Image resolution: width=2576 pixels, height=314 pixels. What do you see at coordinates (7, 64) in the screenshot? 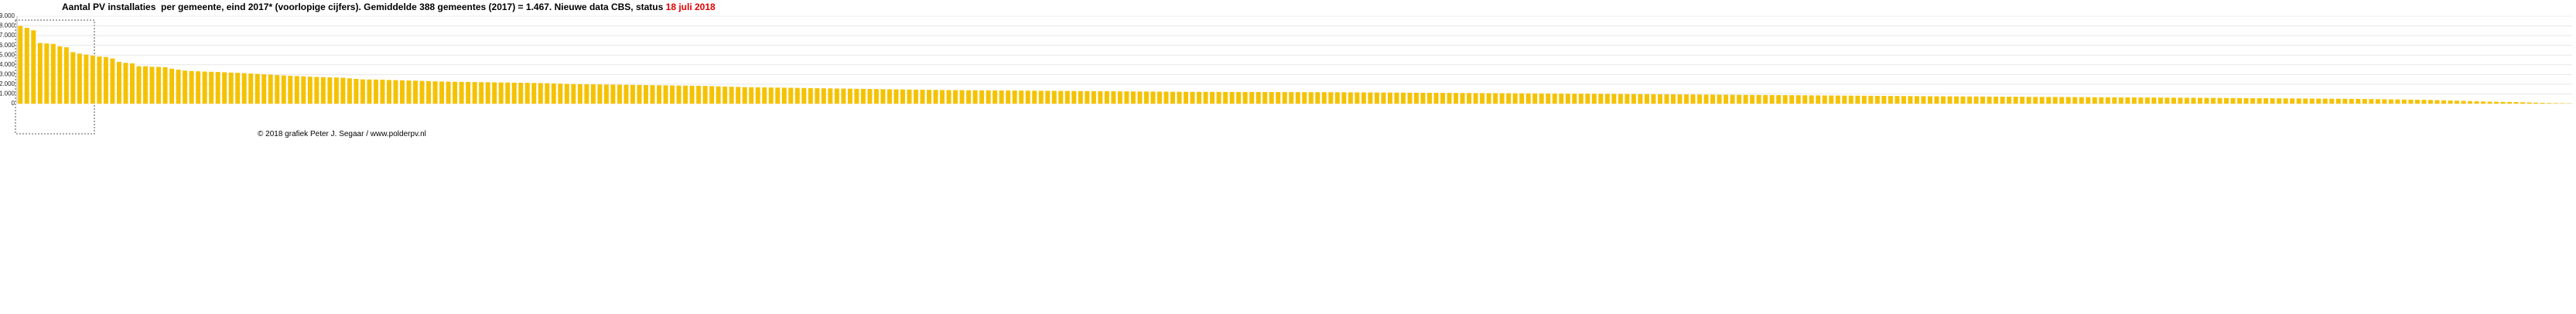
I see `y-tick-label: 4.000` at bounding box center [7, 64].